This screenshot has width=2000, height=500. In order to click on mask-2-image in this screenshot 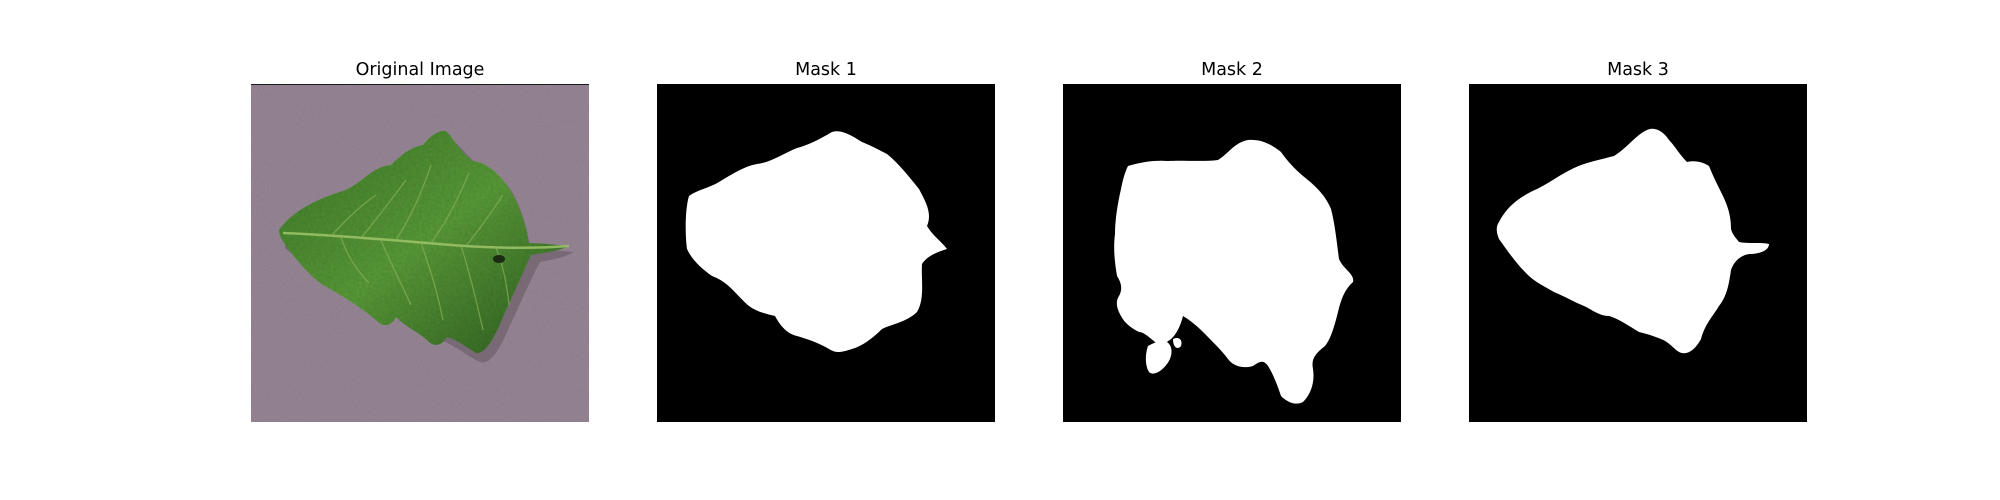, I will do `click(1232, 253)`.